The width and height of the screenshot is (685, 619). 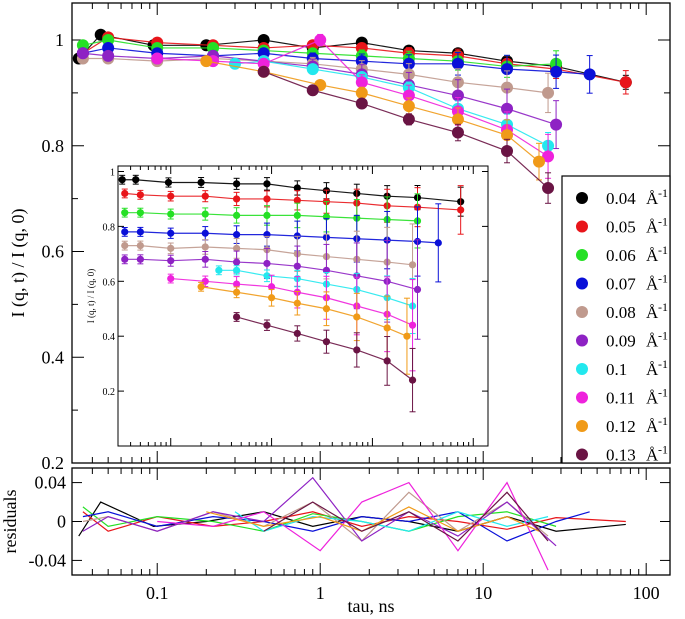 I want to click on inset-y-tick-label: 1, so click(x=112, y=172).